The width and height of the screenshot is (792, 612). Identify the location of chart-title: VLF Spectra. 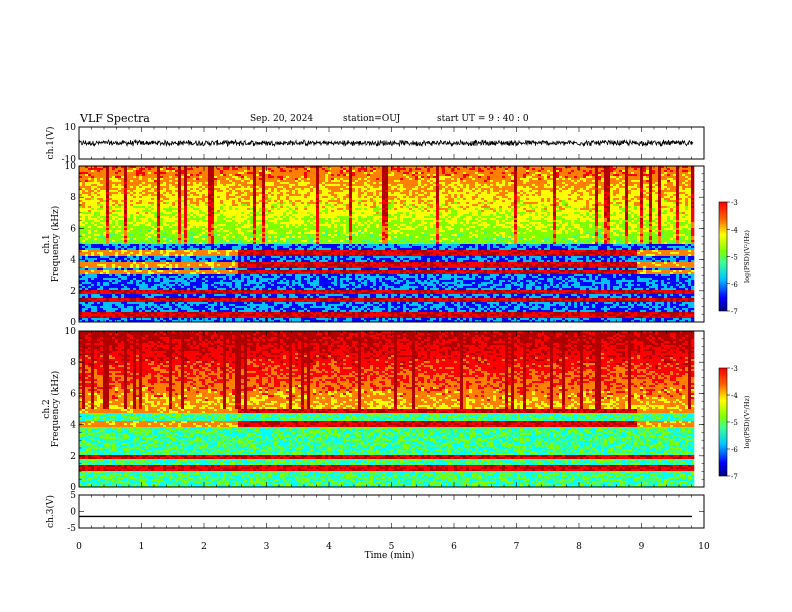
(115, 118).